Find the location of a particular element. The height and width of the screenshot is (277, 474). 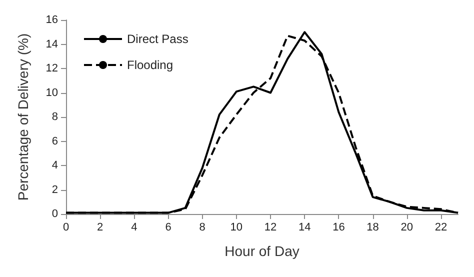

x-tick-label: 18 is located at coordinates (372, 228).